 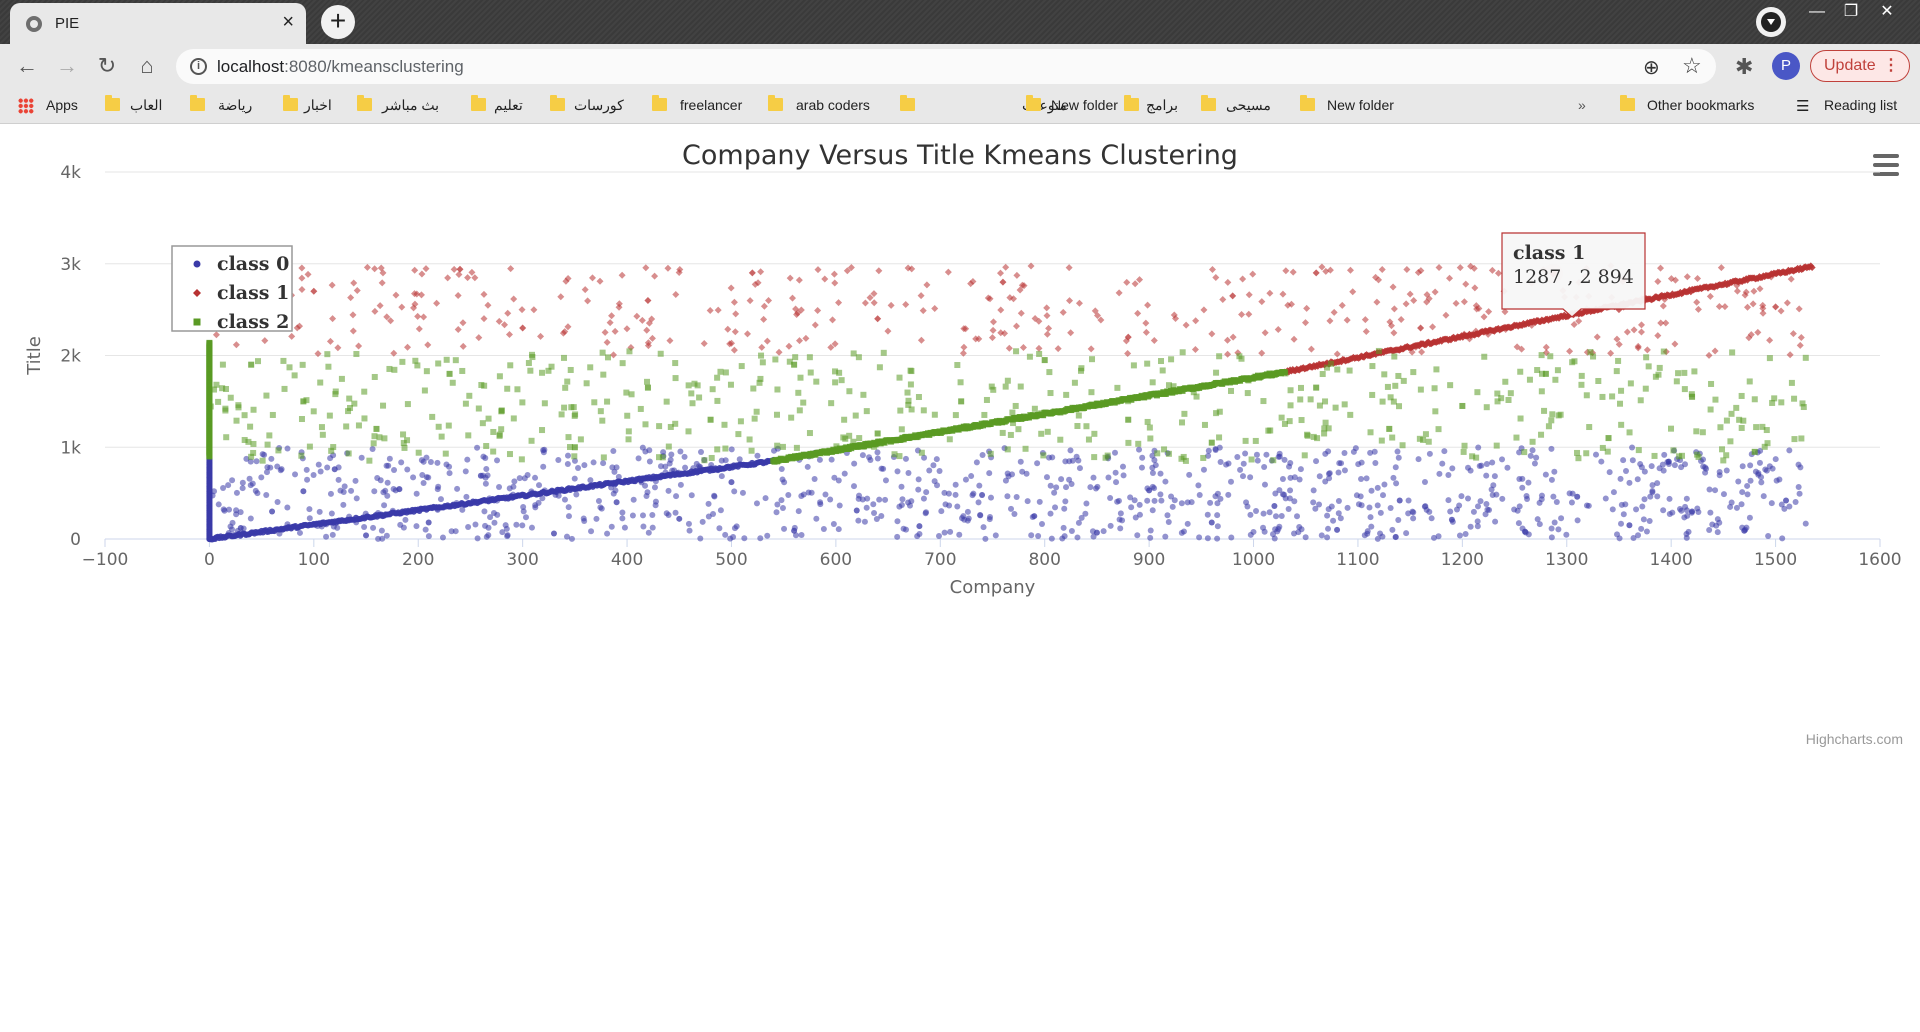 What do you see at coordinates (599, 105) in the screenshot?
I see `bookmark-item: كورسات` at bounding box center [599, 105].